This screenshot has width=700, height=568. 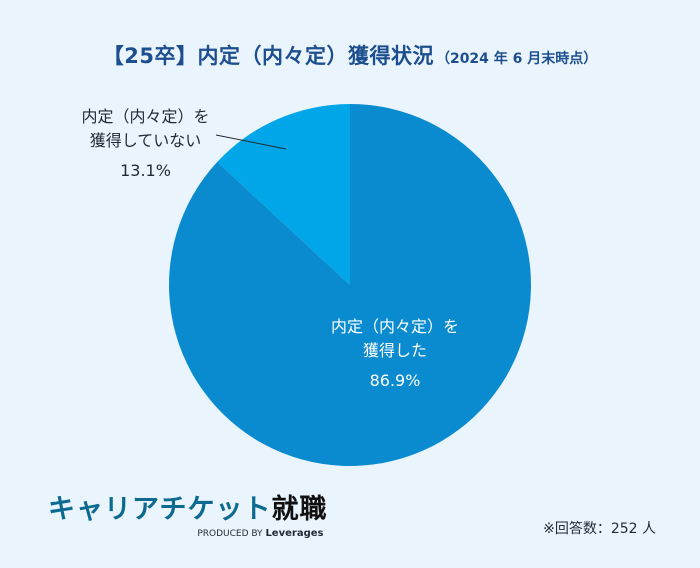 I want to click on chart-title-main: 【25卒】内定（内々定）獲得状況, so click(x=268, y=56).